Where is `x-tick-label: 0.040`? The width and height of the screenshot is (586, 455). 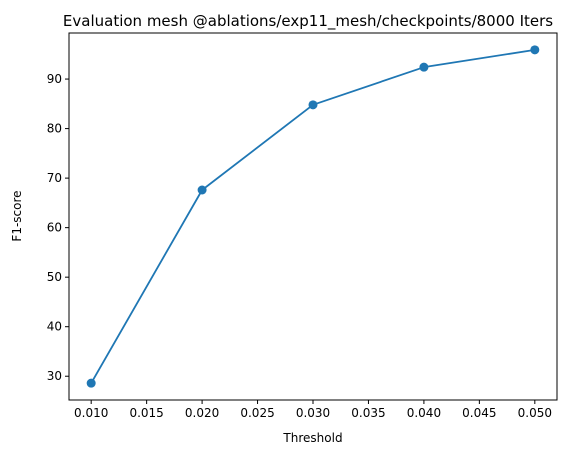
x-tick-label: 0.040 is located at coordinates (424, 413).